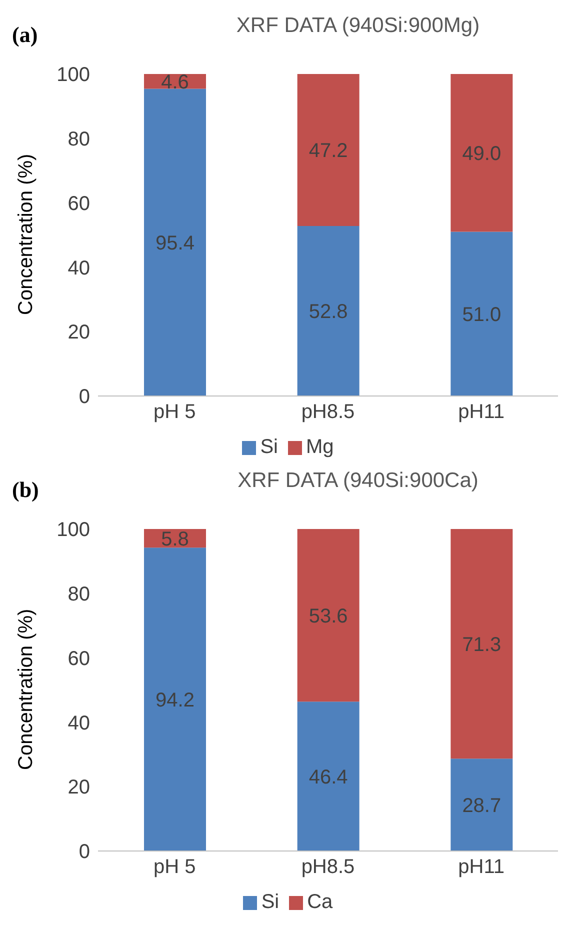 This screenshot has width=588, height=929. What do you see at coordinates (320, 902) in the screenshot?
I see `legend-label: Ca` at bounding box center [320, 902].